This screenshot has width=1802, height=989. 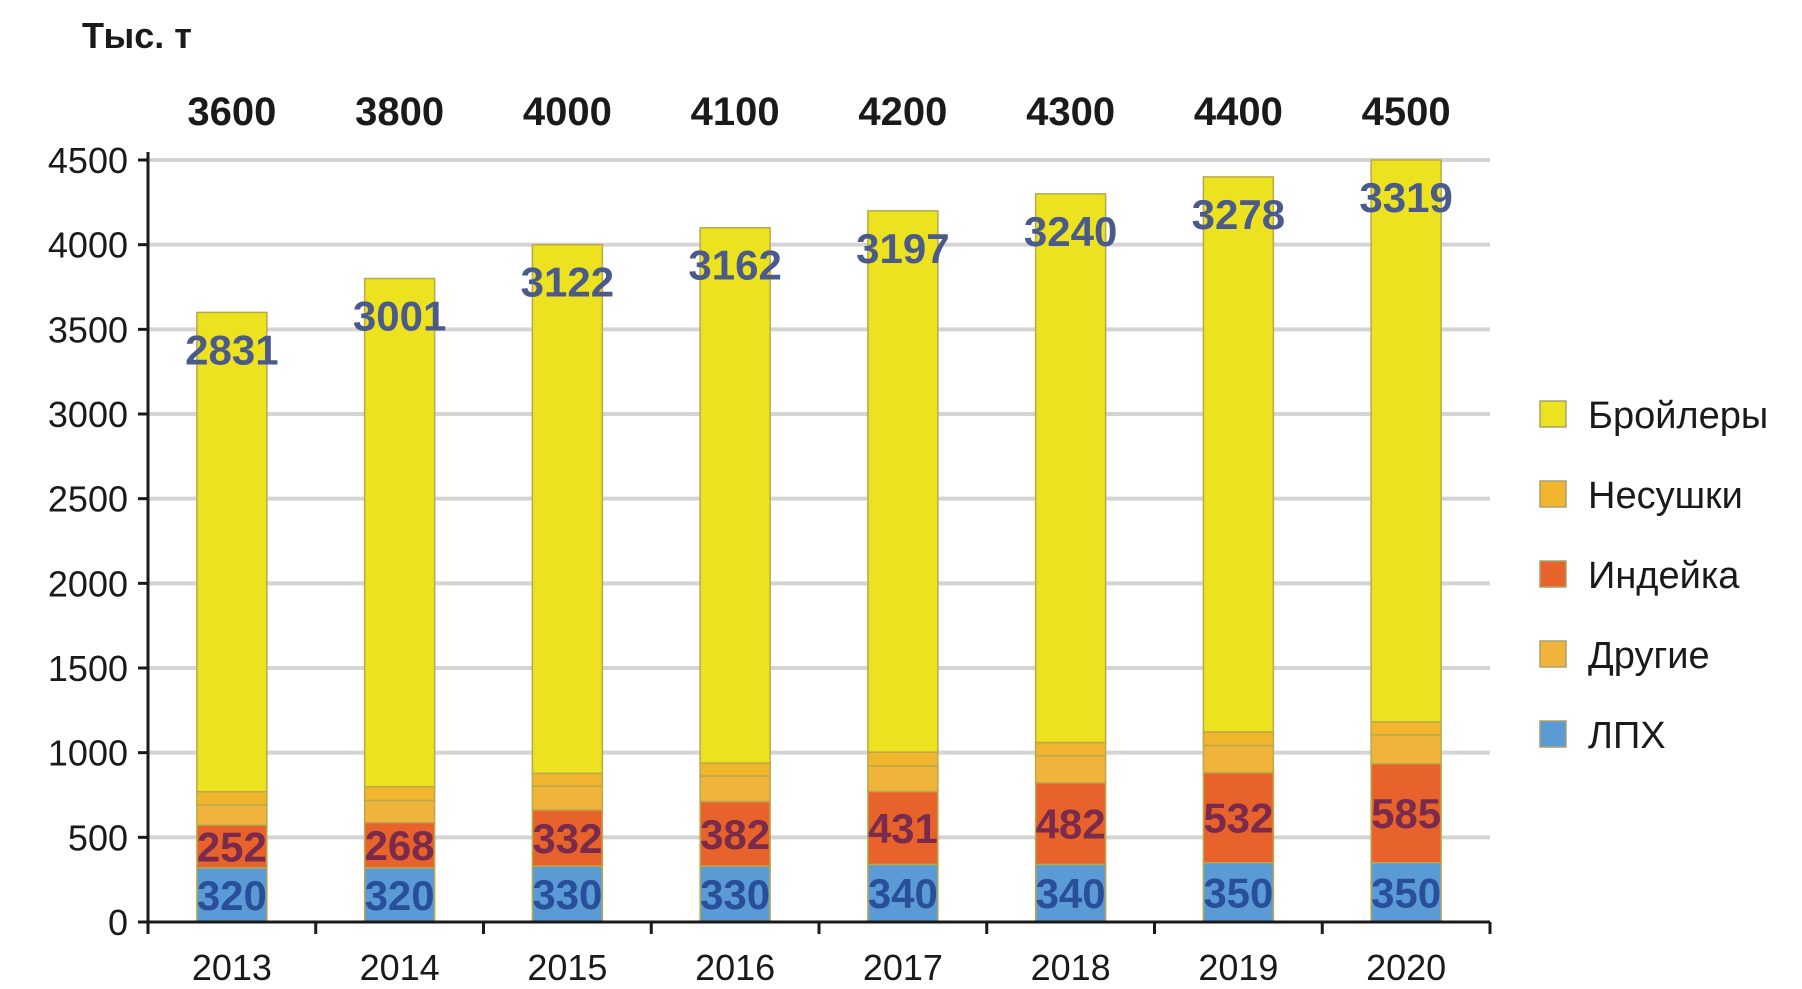 I want to click on data-label-Бройлеры-2017: 3197, so click(x=902, y=248).